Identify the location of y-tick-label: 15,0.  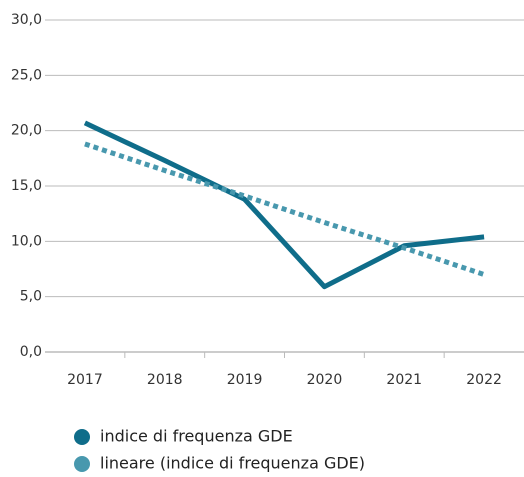
(26, 186).